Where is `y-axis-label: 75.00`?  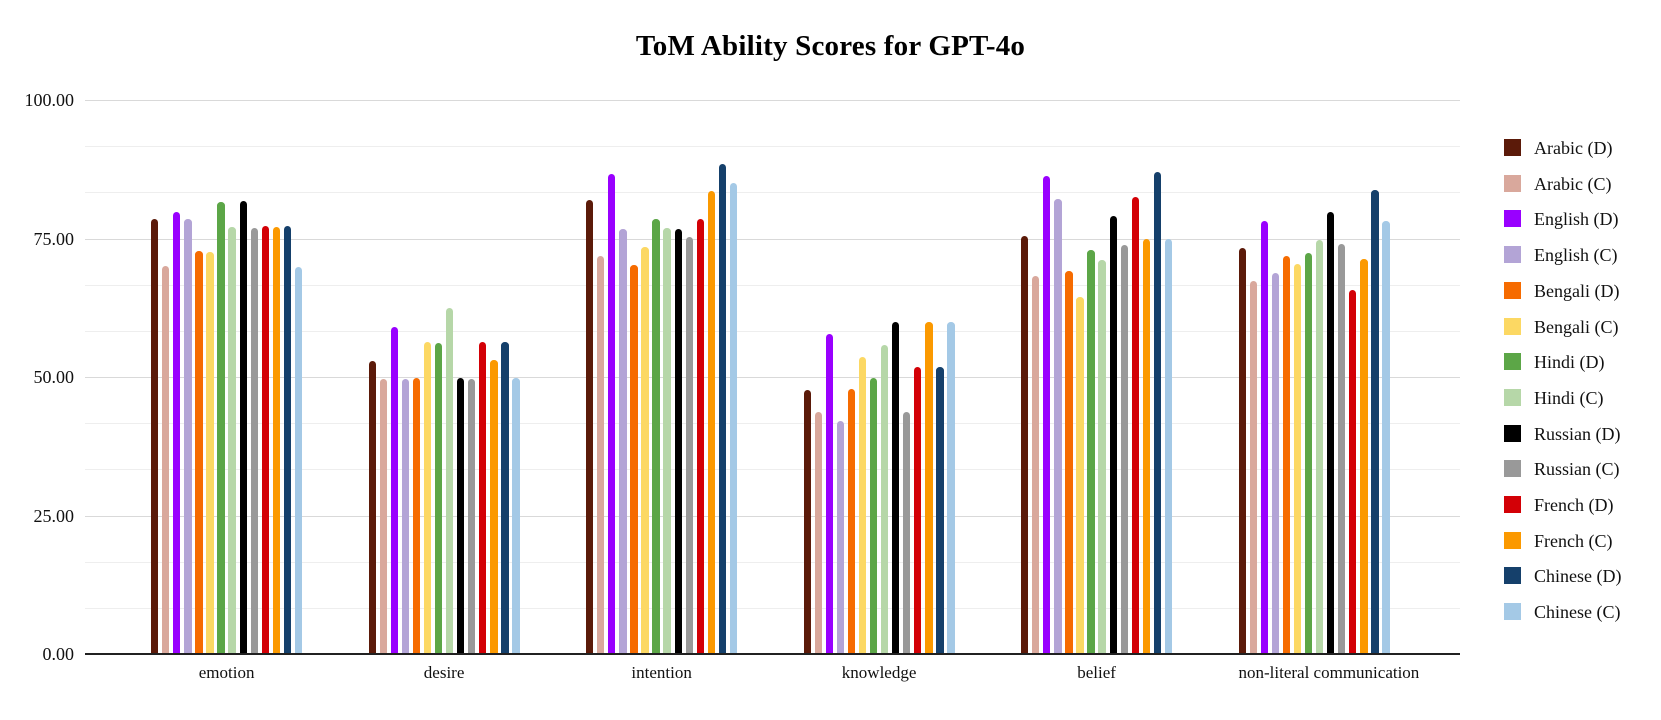
y-axis-label: 75.00 is located at coordinates (54, 238).